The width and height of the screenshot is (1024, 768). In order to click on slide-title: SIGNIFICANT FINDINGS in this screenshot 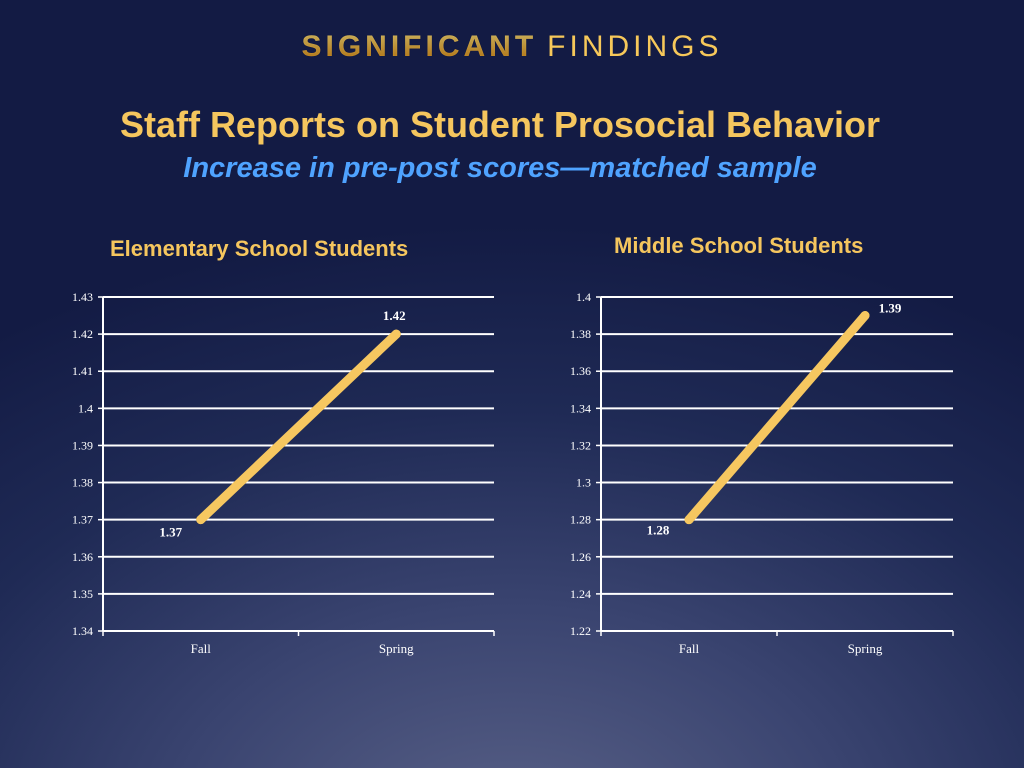, I will do `click(512, 47)`.